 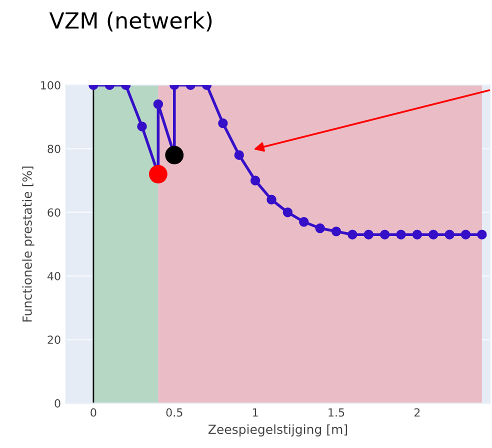 I want to click on y-axis-title: Functionele prestatie [%], so click(x=28, y=244).